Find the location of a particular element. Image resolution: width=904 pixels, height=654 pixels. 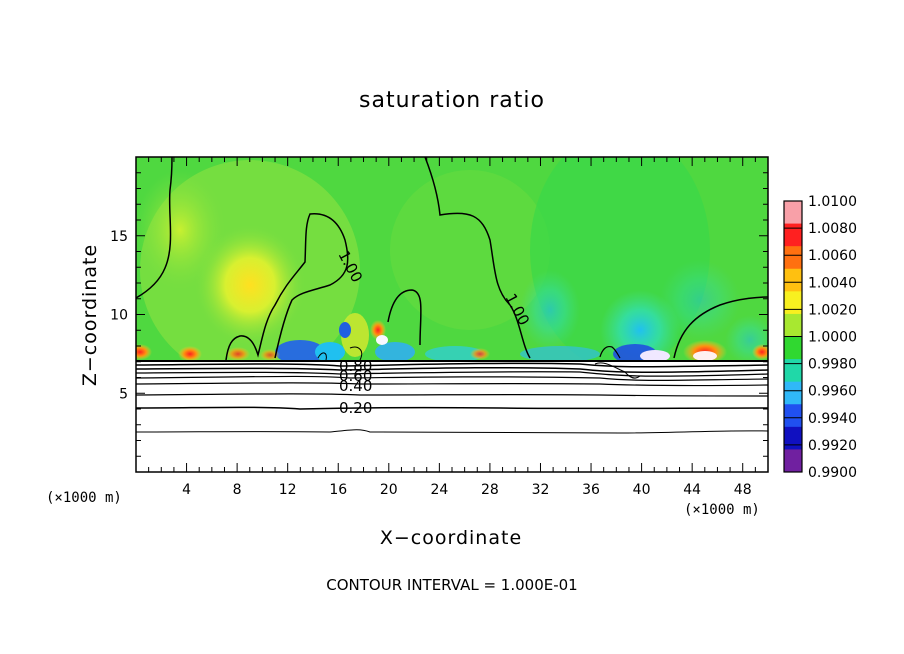

x-tick-label: 20 is located at coordinates (389, 490).